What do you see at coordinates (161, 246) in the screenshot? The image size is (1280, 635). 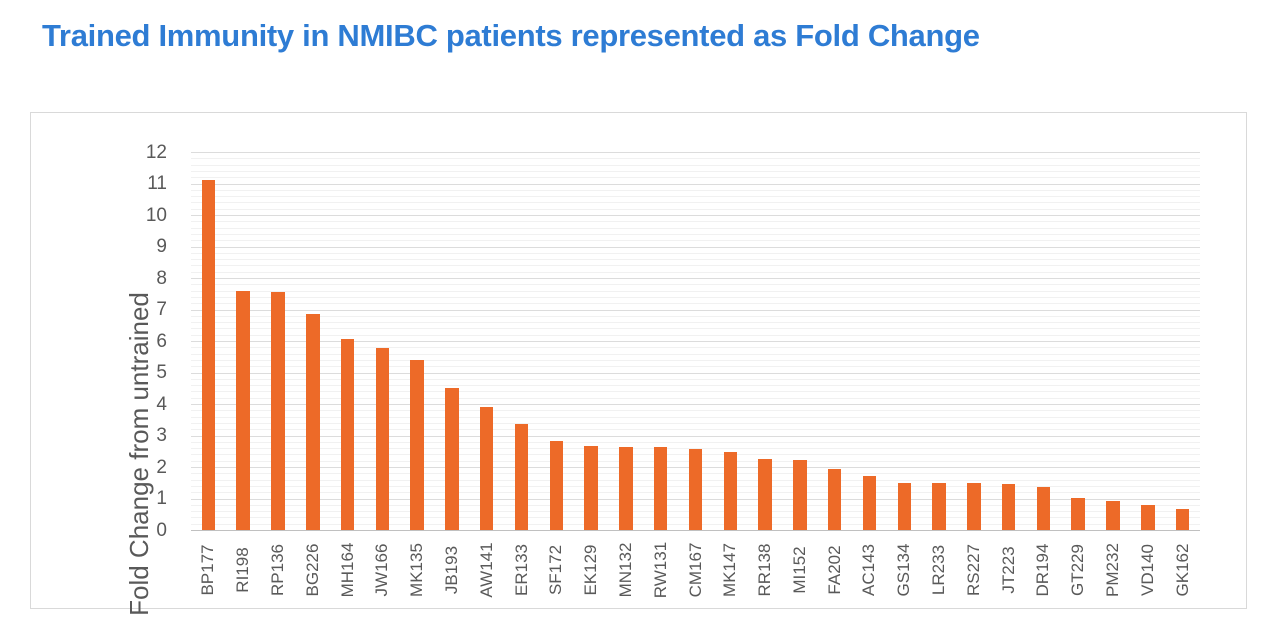 I see `y-tick-label: 9` at bounding box center [161, 246].